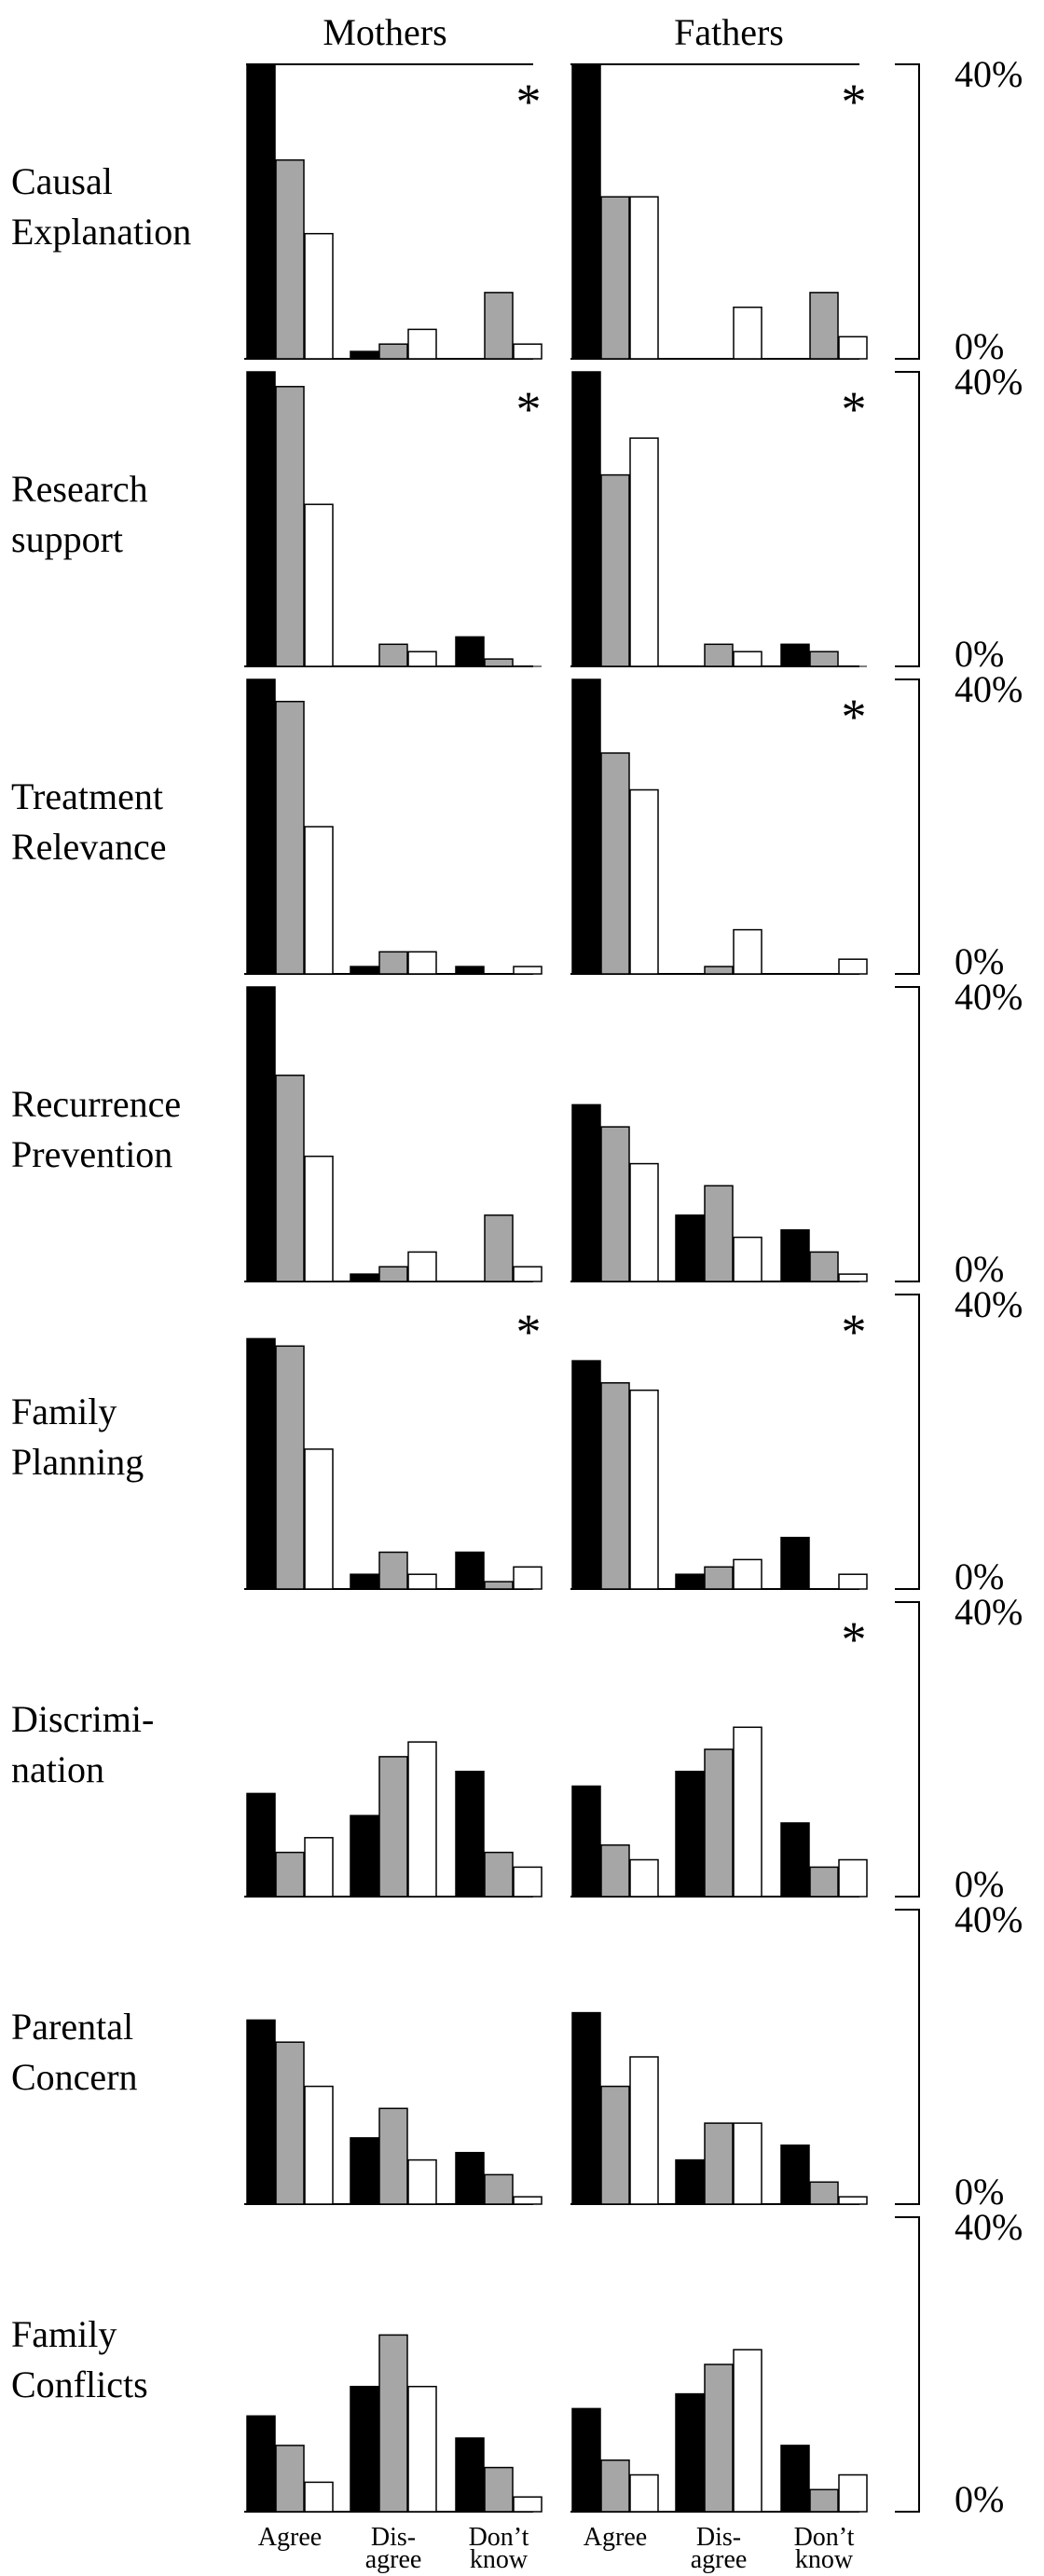  I want to click on bar-family-planning-mothers-s2-g1, so click(422, 1581).